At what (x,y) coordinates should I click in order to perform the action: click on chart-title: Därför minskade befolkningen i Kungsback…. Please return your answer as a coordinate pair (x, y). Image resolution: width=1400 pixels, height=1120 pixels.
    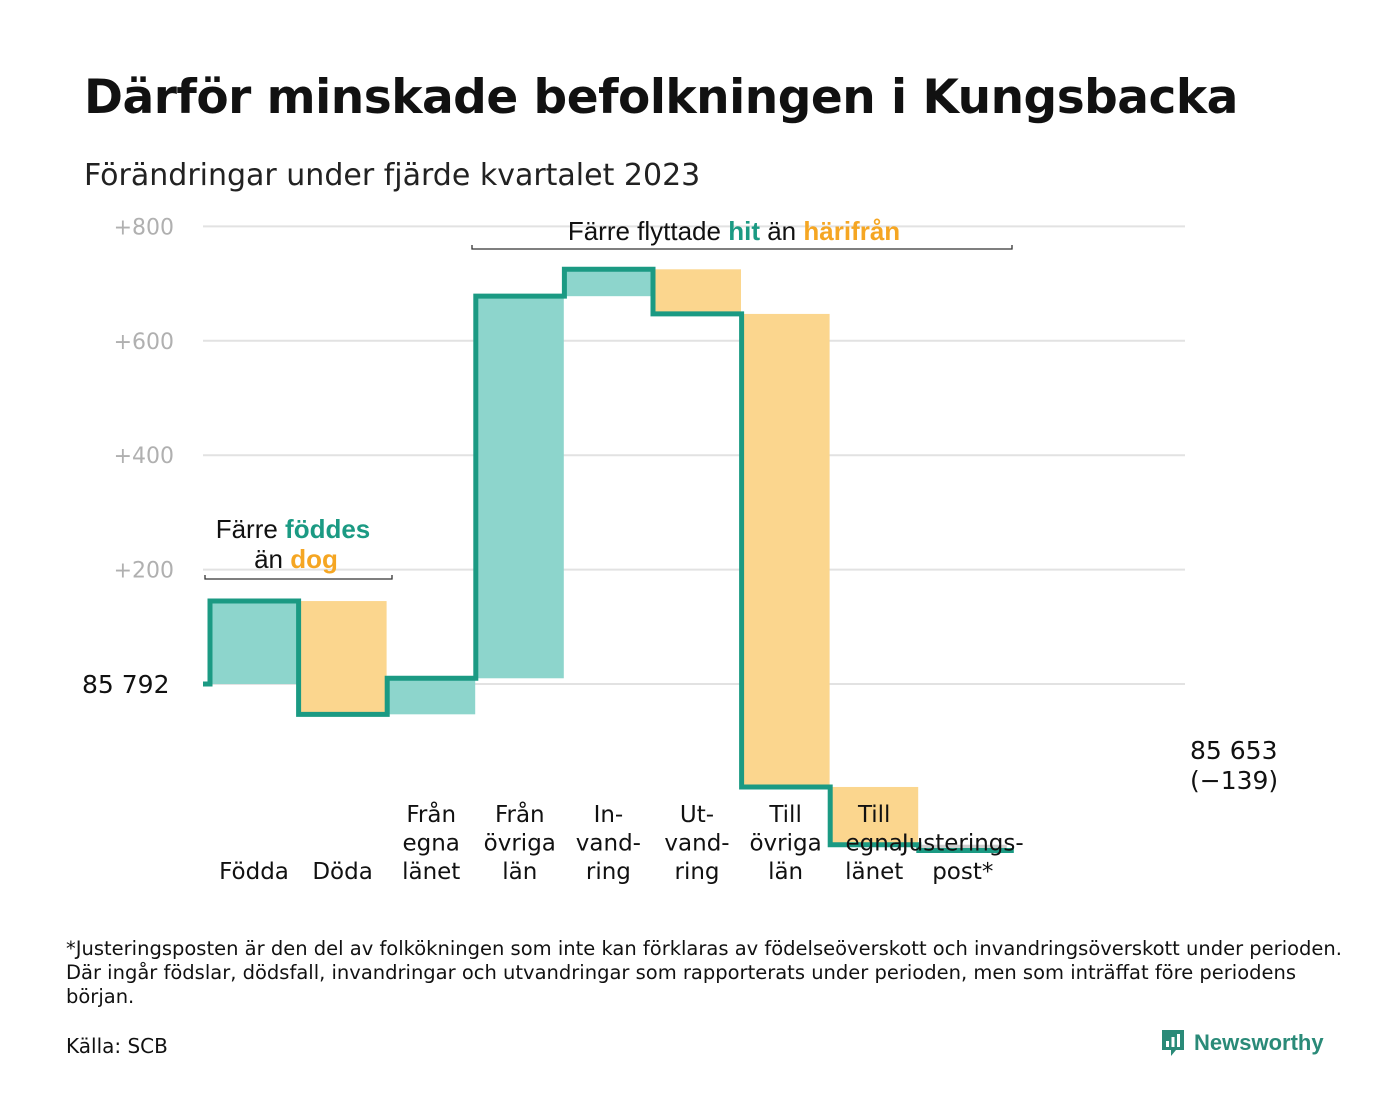
    Looking at the image, I should click on (661, 97).